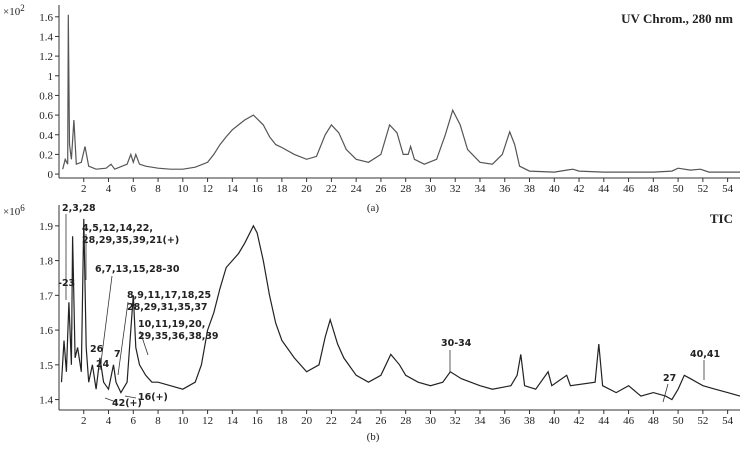 The width and height of the screenshot is (750, 453). What do you see at coordinates (705, 354) in the screenshot?
I see `annotation: 40,41` at bounding box center [705, 354].